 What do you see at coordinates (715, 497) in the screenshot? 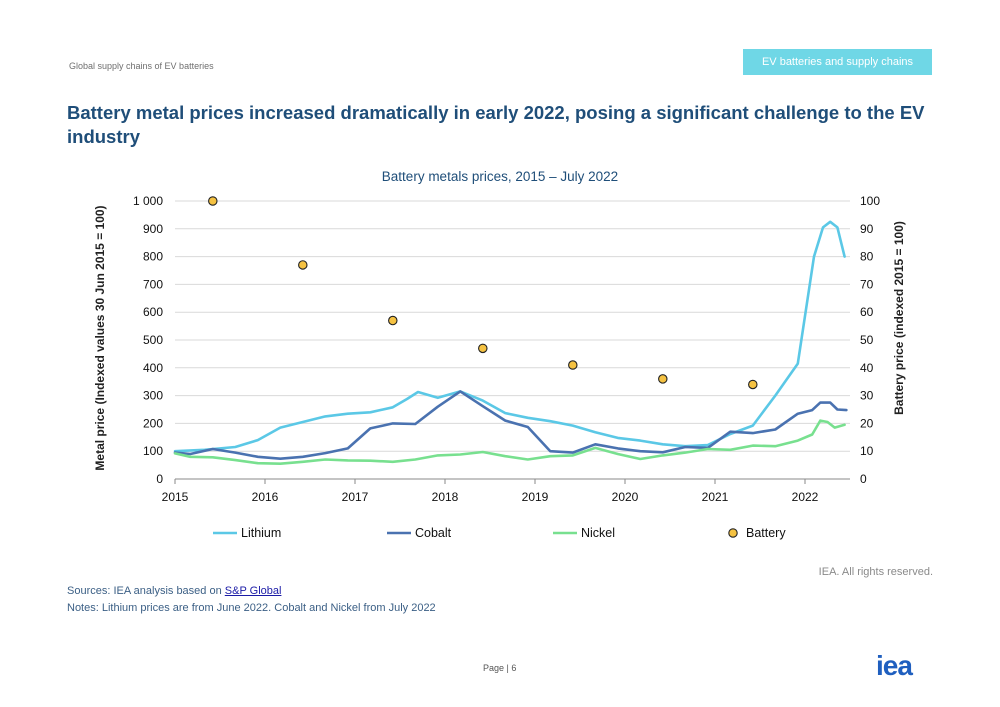
I see `x-tick-label: 2021` at bounding box center [715, 497].